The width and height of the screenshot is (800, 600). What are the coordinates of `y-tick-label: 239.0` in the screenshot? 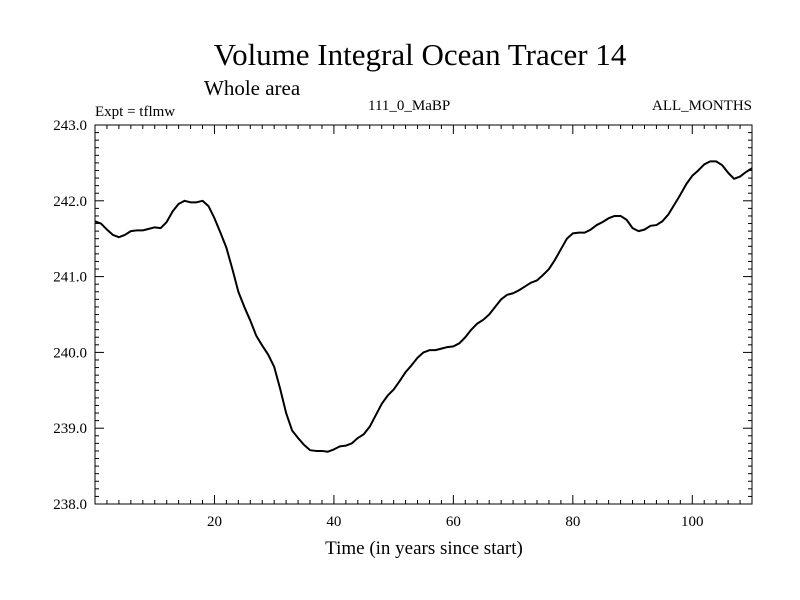 It's located at (70, 429).